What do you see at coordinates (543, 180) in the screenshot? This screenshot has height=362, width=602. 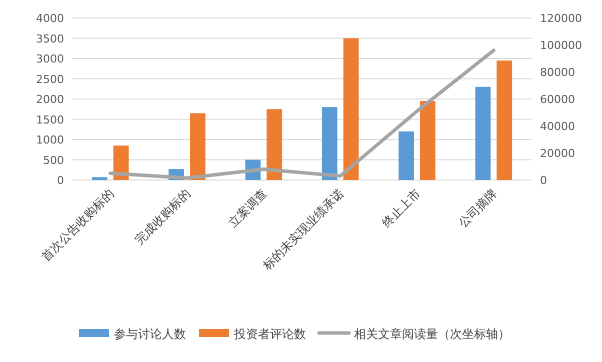 I see `y2-tick-label: 0` at bounding box center [543, 180].